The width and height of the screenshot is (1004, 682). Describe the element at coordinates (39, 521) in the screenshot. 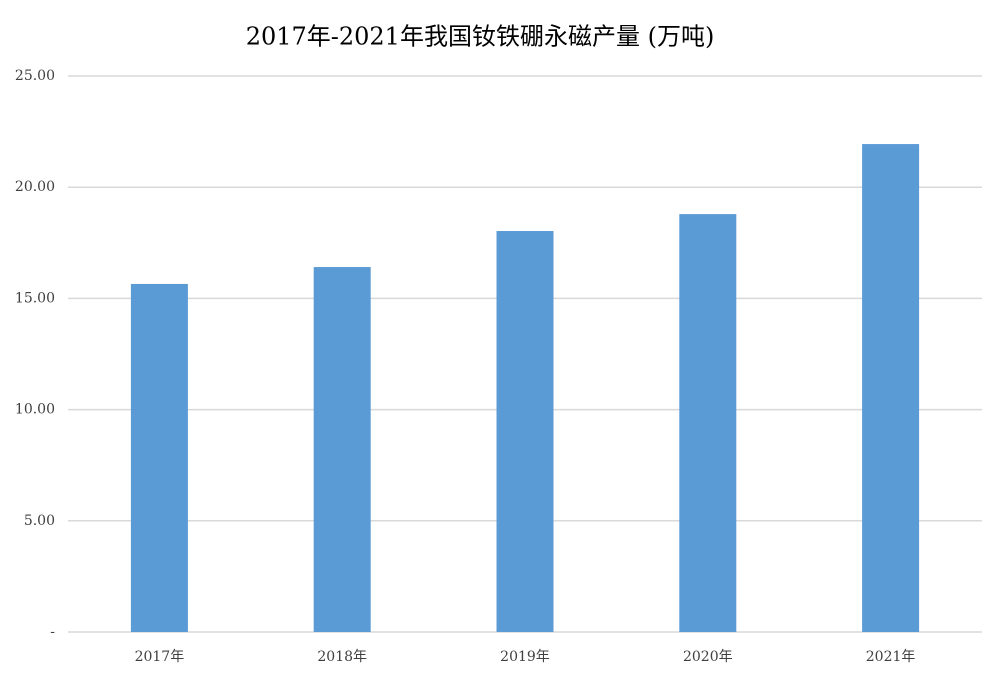

I see `y-tick-label: 5.00` at that location.